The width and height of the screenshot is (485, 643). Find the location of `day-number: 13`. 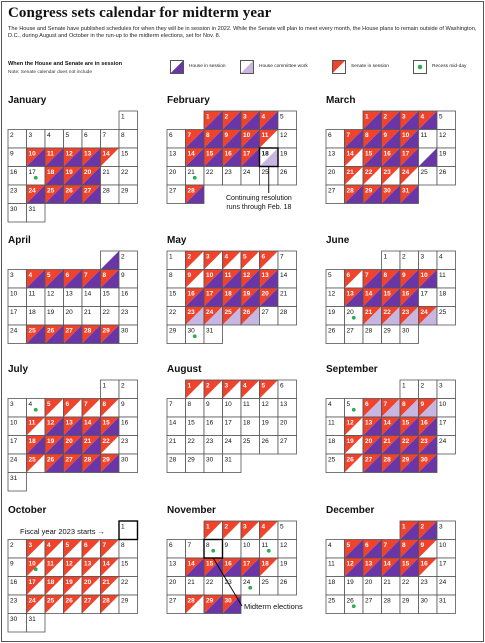

day-number: 13 is located at coordinates (332, 154).